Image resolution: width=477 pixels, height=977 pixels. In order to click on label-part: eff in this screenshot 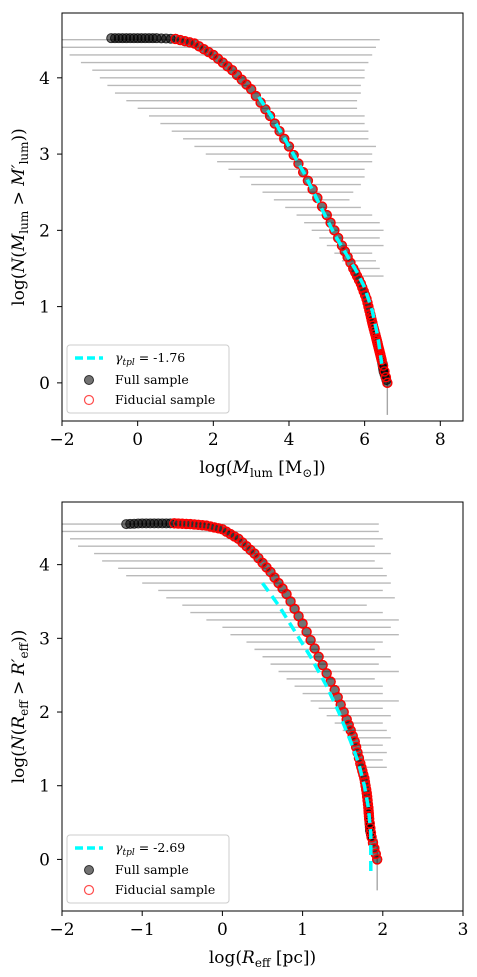, I will do `click(24, 707)`.